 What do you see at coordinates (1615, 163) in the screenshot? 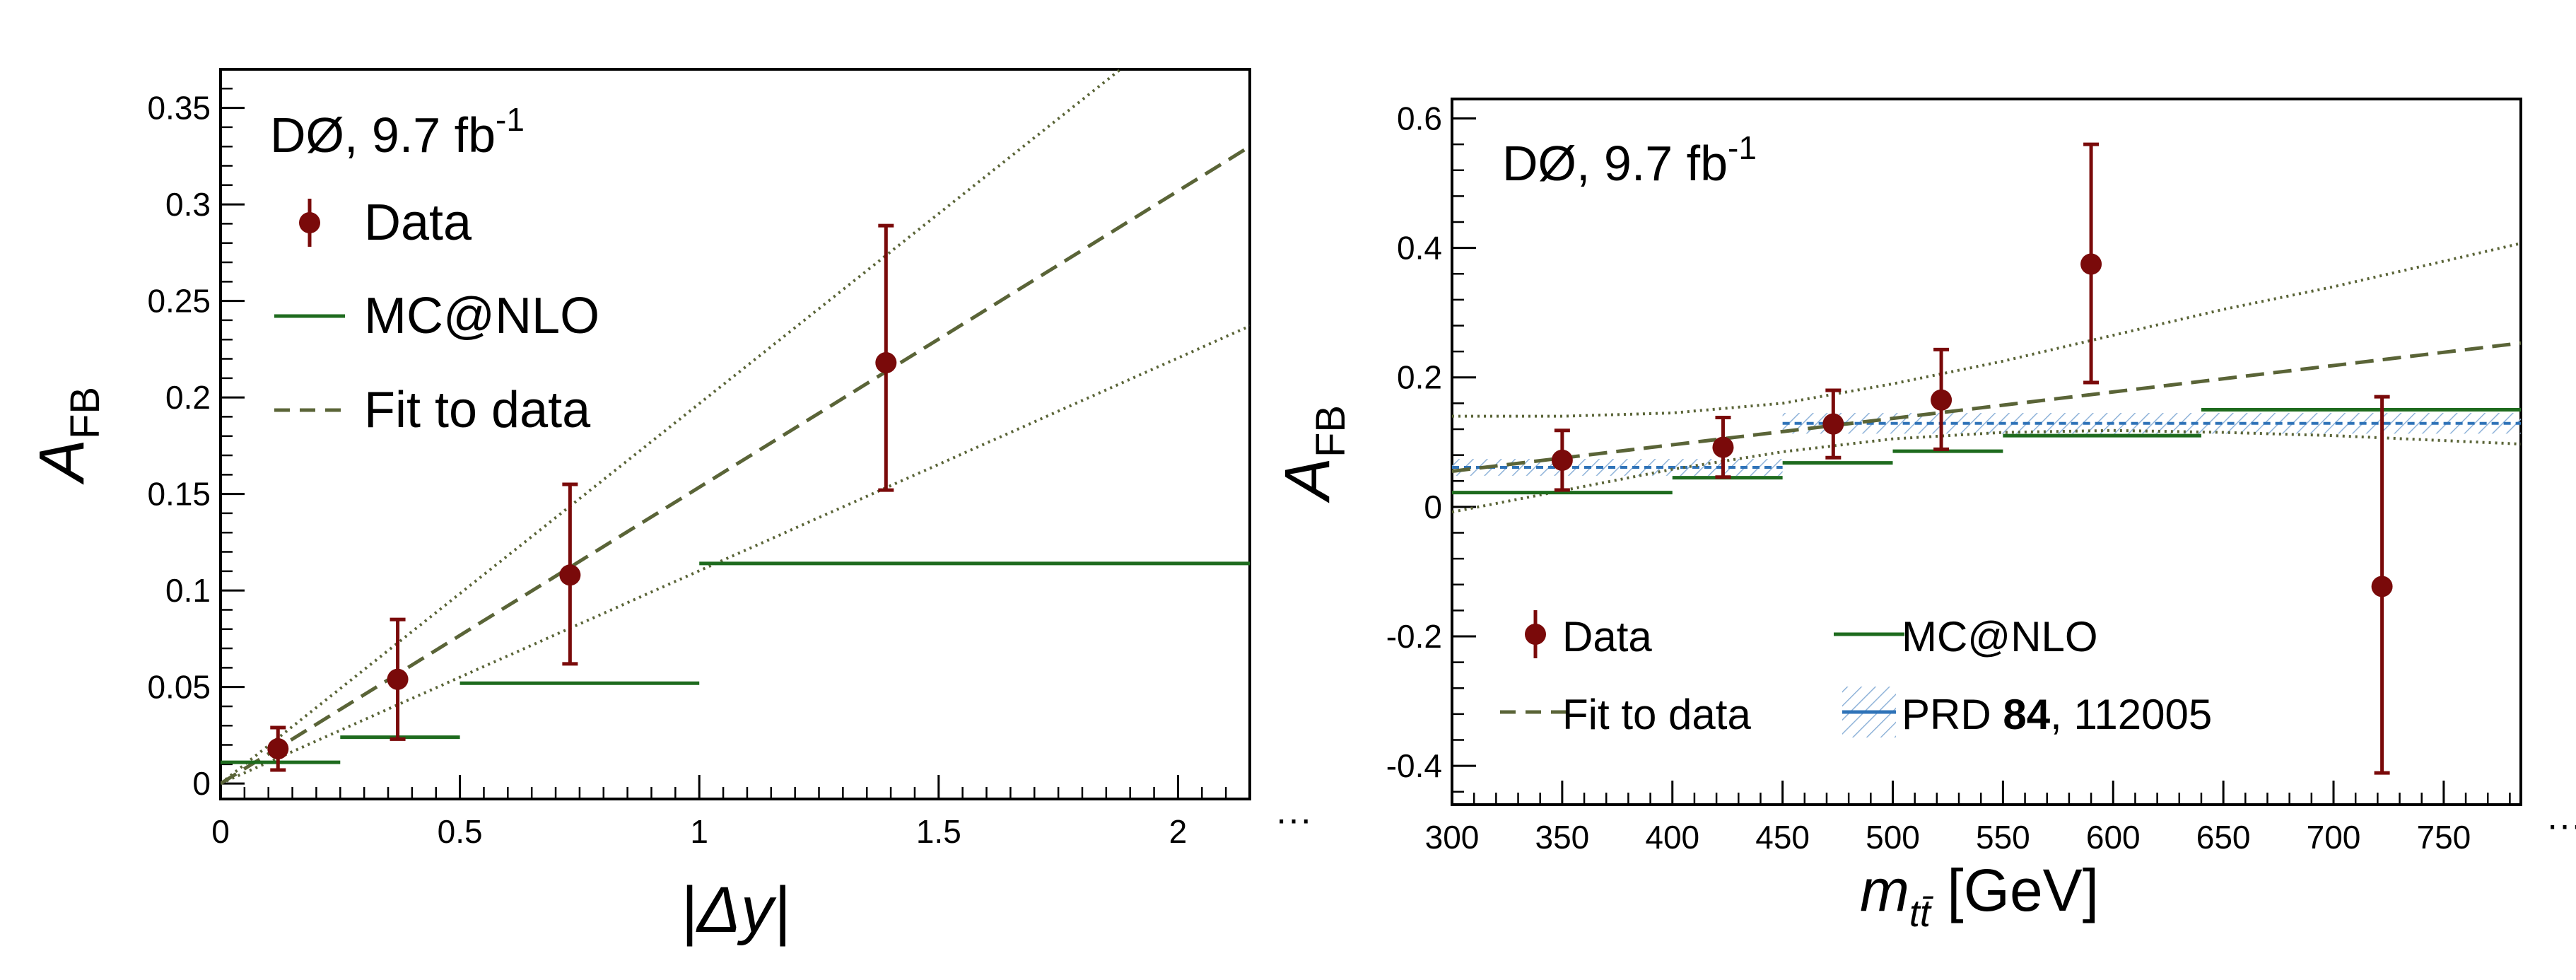
I see `chart2-annotation-text: DØ, 9.7 fb` at bounding box center [1615, 163].